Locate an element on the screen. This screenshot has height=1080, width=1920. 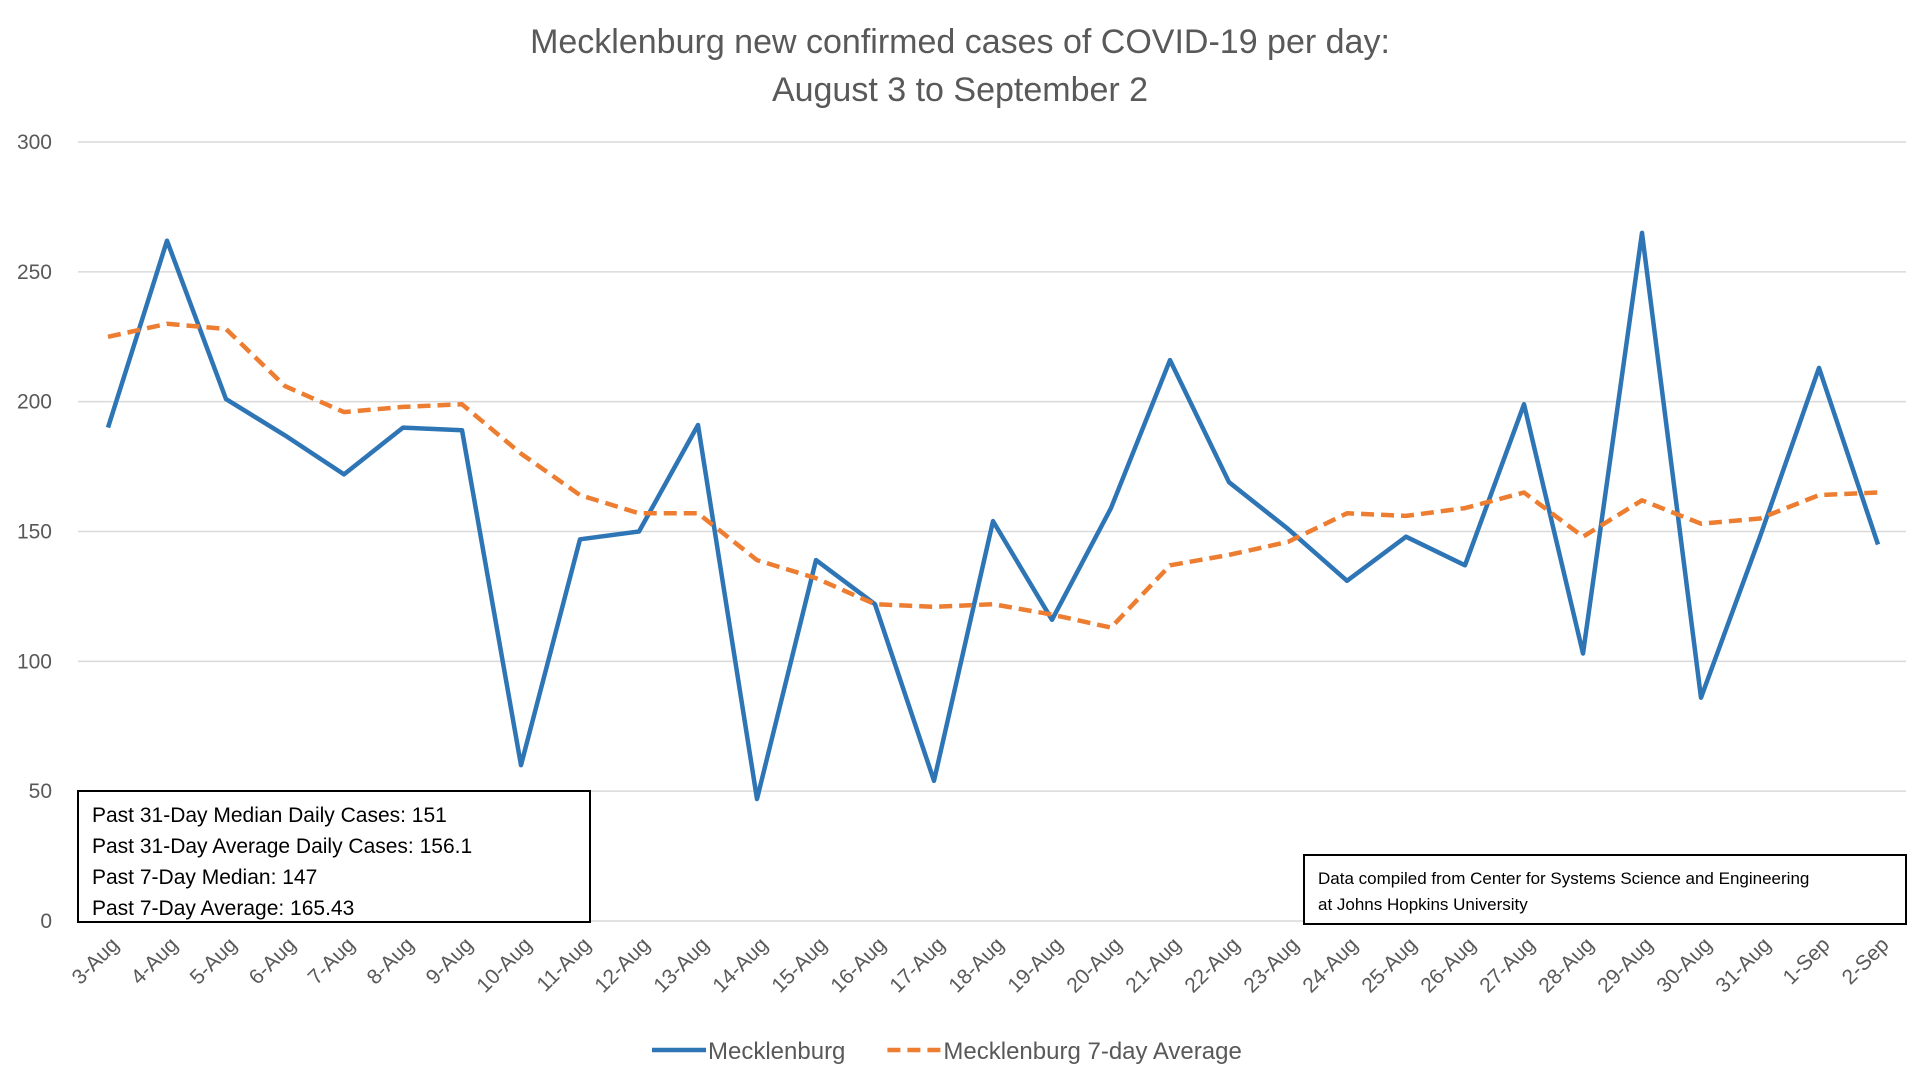
x-tick-label: 31-Aug is located at coordinates (1743, 965).